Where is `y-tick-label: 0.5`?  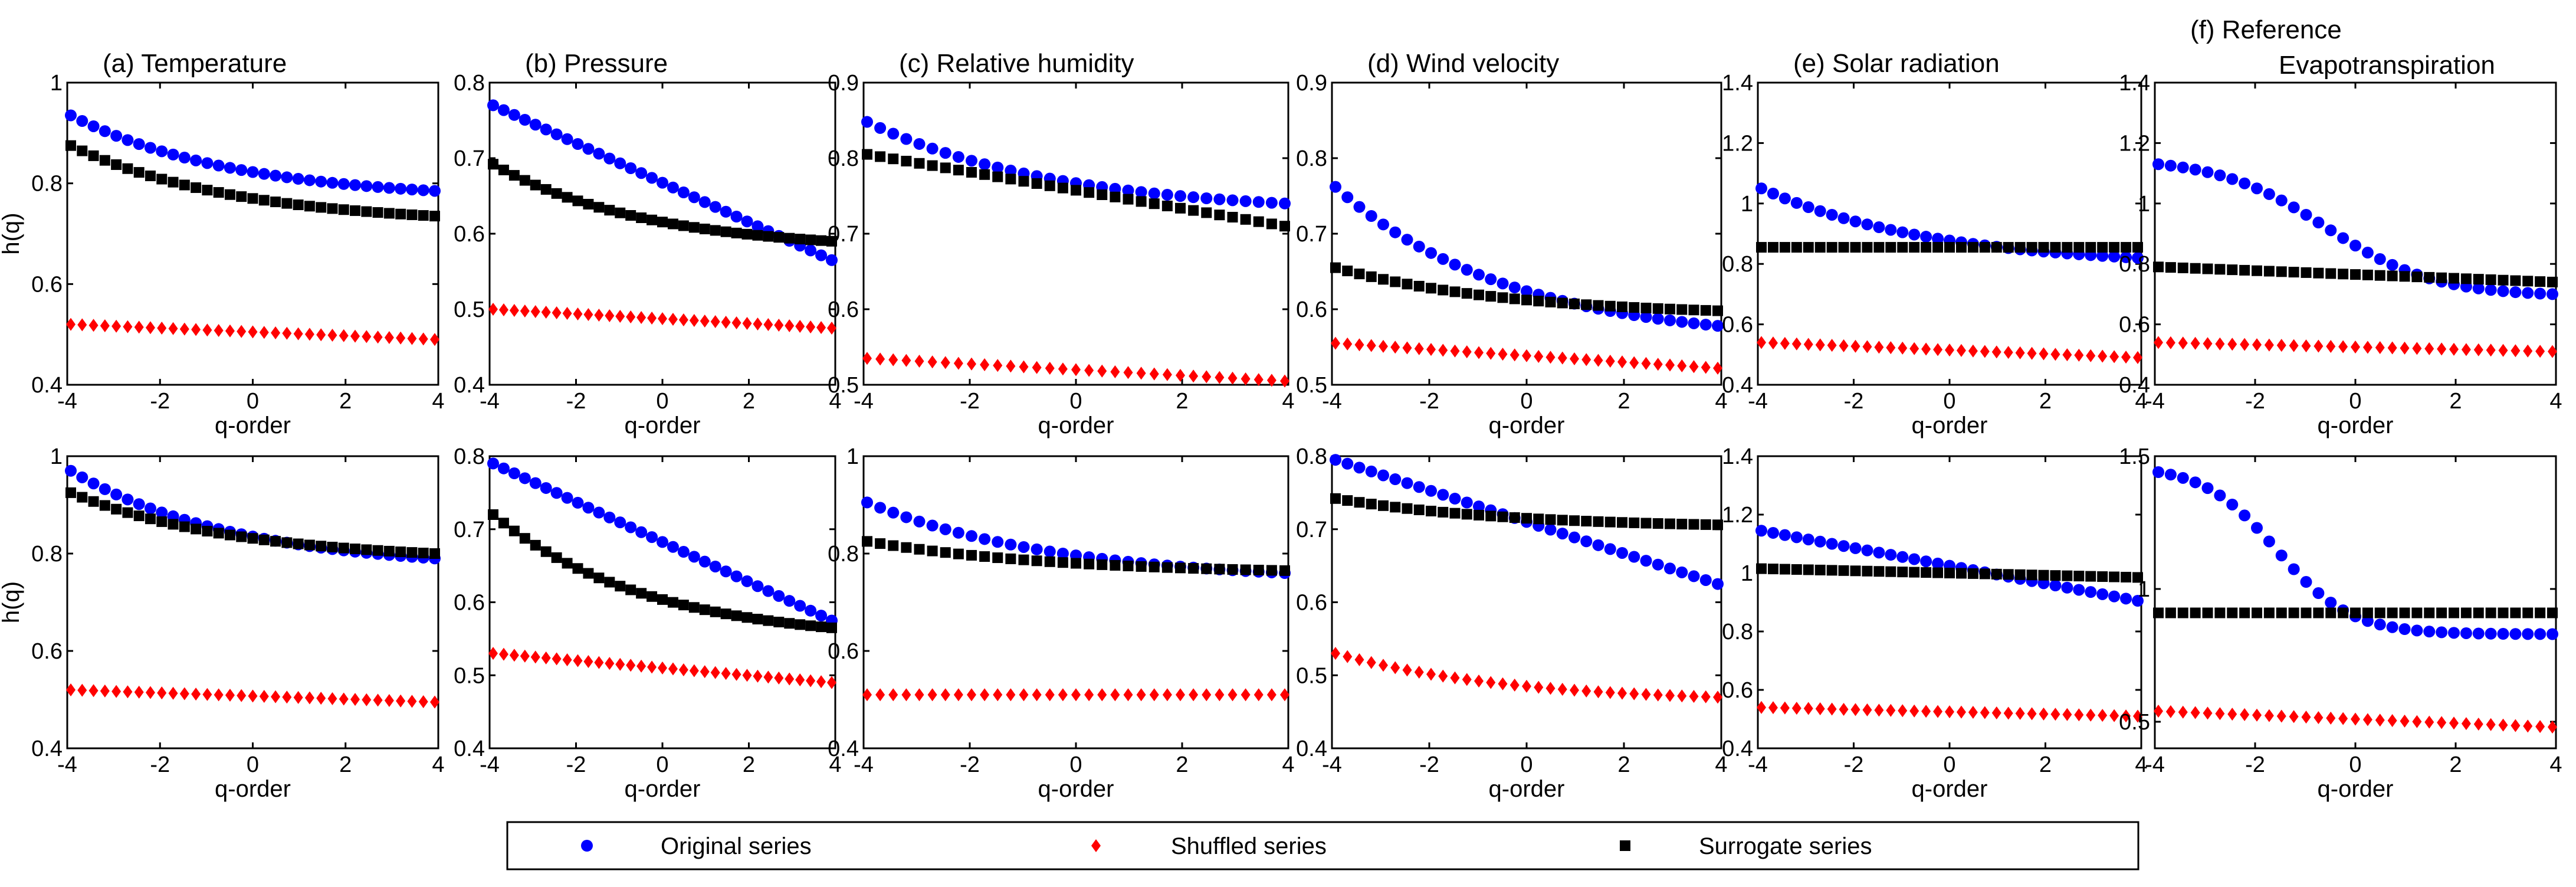 y-tick-label: 0.5 is located at coordinates (469, 676).